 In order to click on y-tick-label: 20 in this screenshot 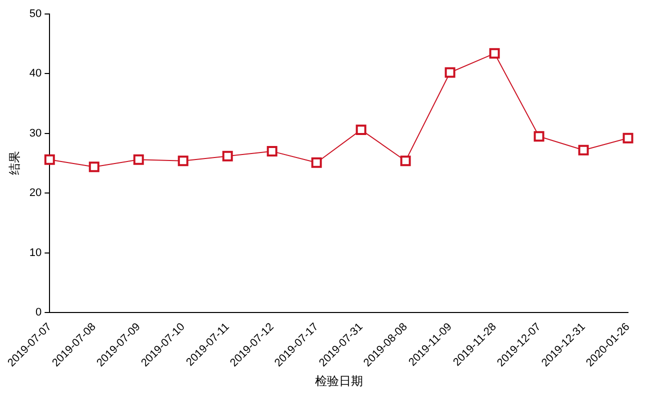, I will do `click(35, 193)`.